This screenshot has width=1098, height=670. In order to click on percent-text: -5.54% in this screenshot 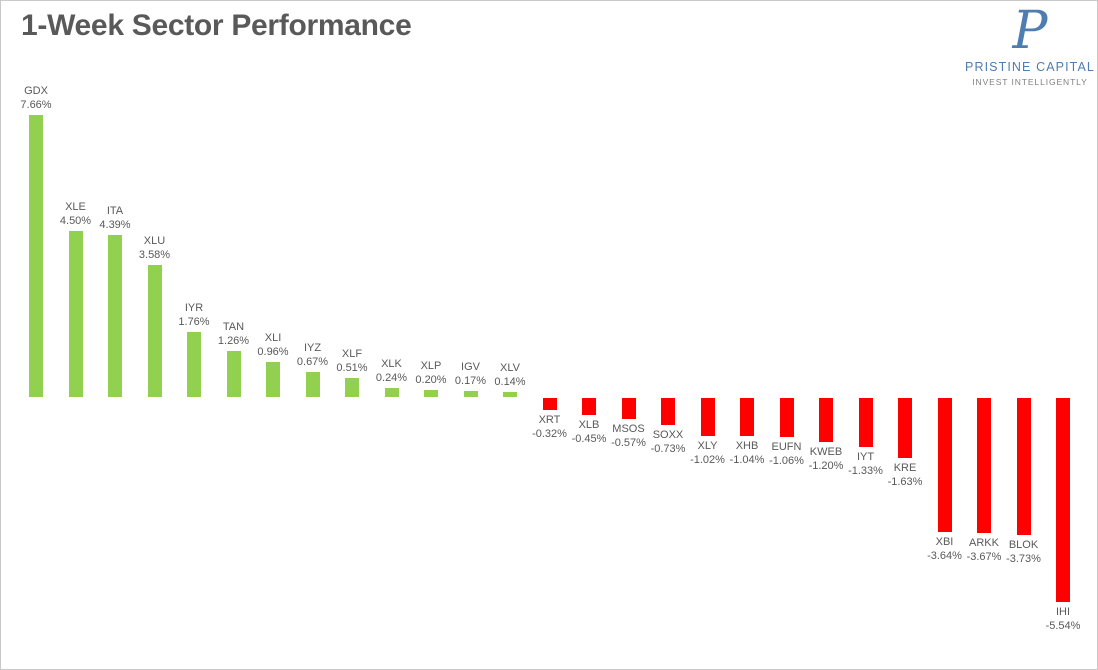, I will do `click(1063, 625)`.